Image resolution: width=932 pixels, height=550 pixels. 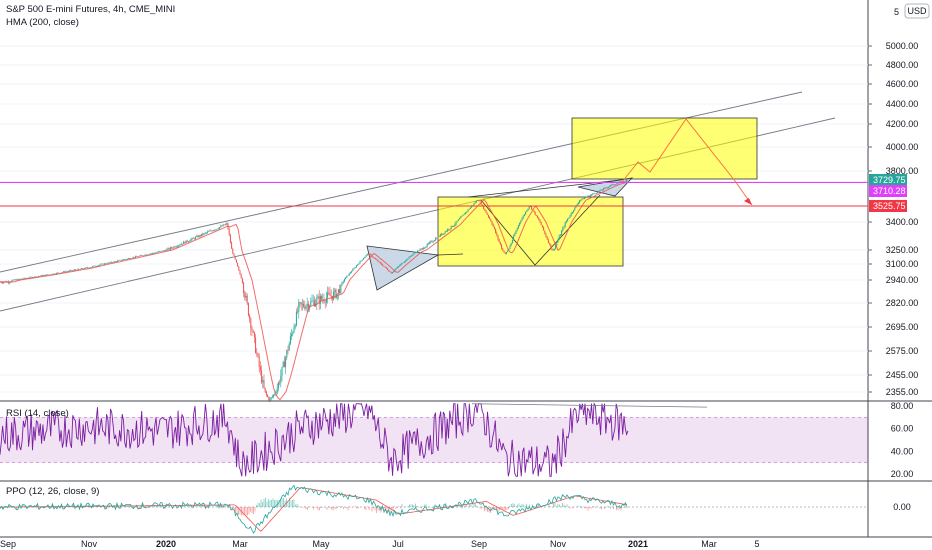 What do you see at coordinates (902, 375) in the screenshot?
I see `price-tick-label: 2455.00` at bounding box center [902, 375].